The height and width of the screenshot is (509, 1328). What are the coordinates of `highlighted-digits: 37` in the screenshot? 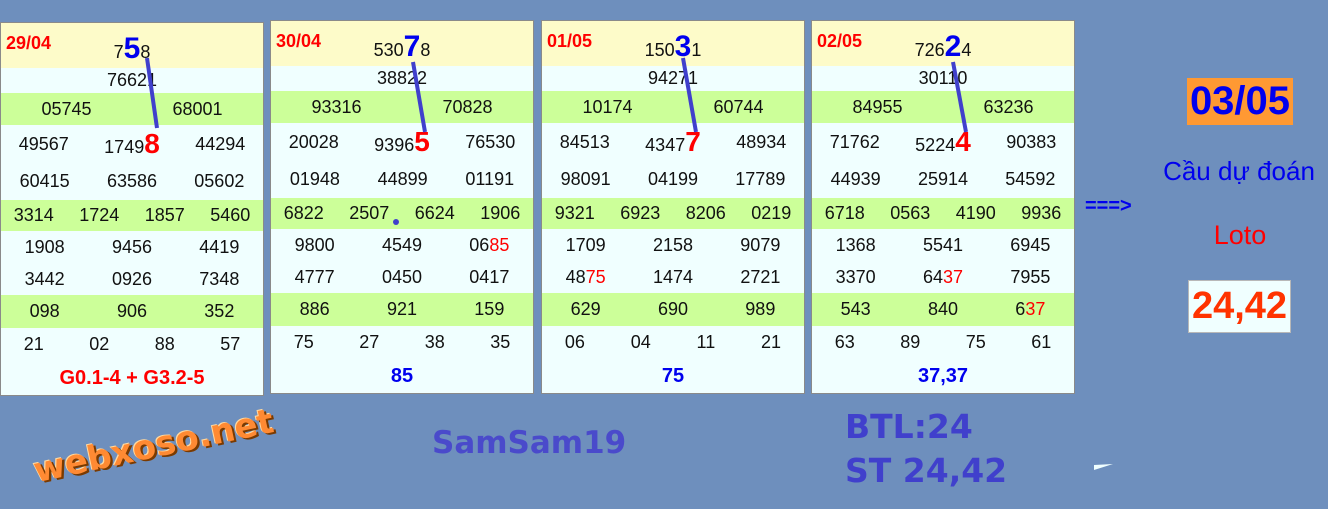 It's located at (1035, 309).